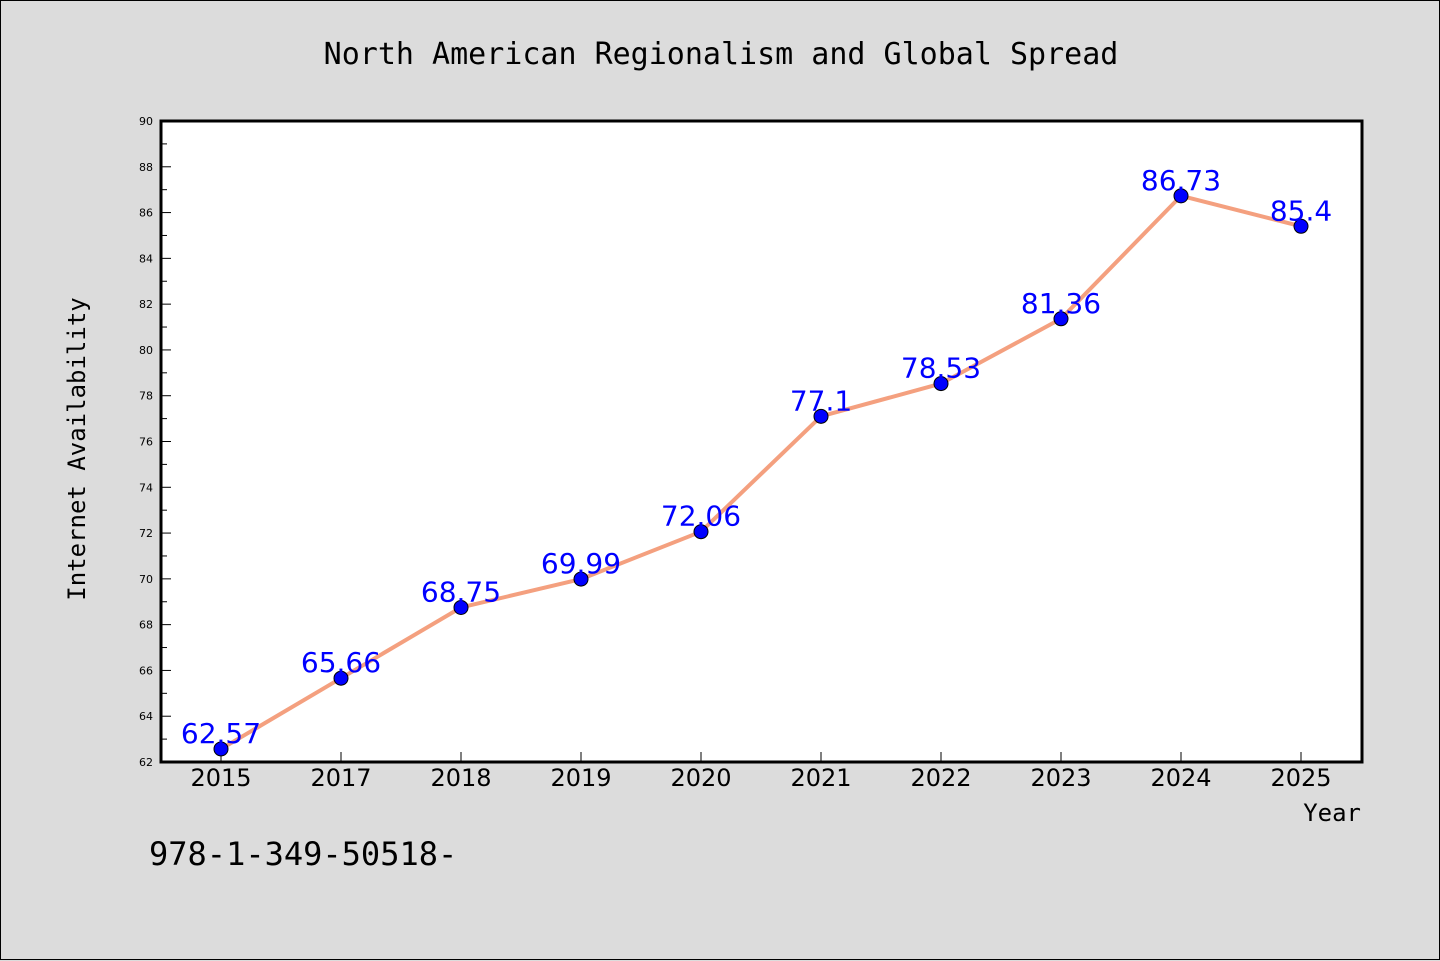  Describe the element at coordinates (461, 591) in the screenshot. I see `data-label: 68.75` at that location.